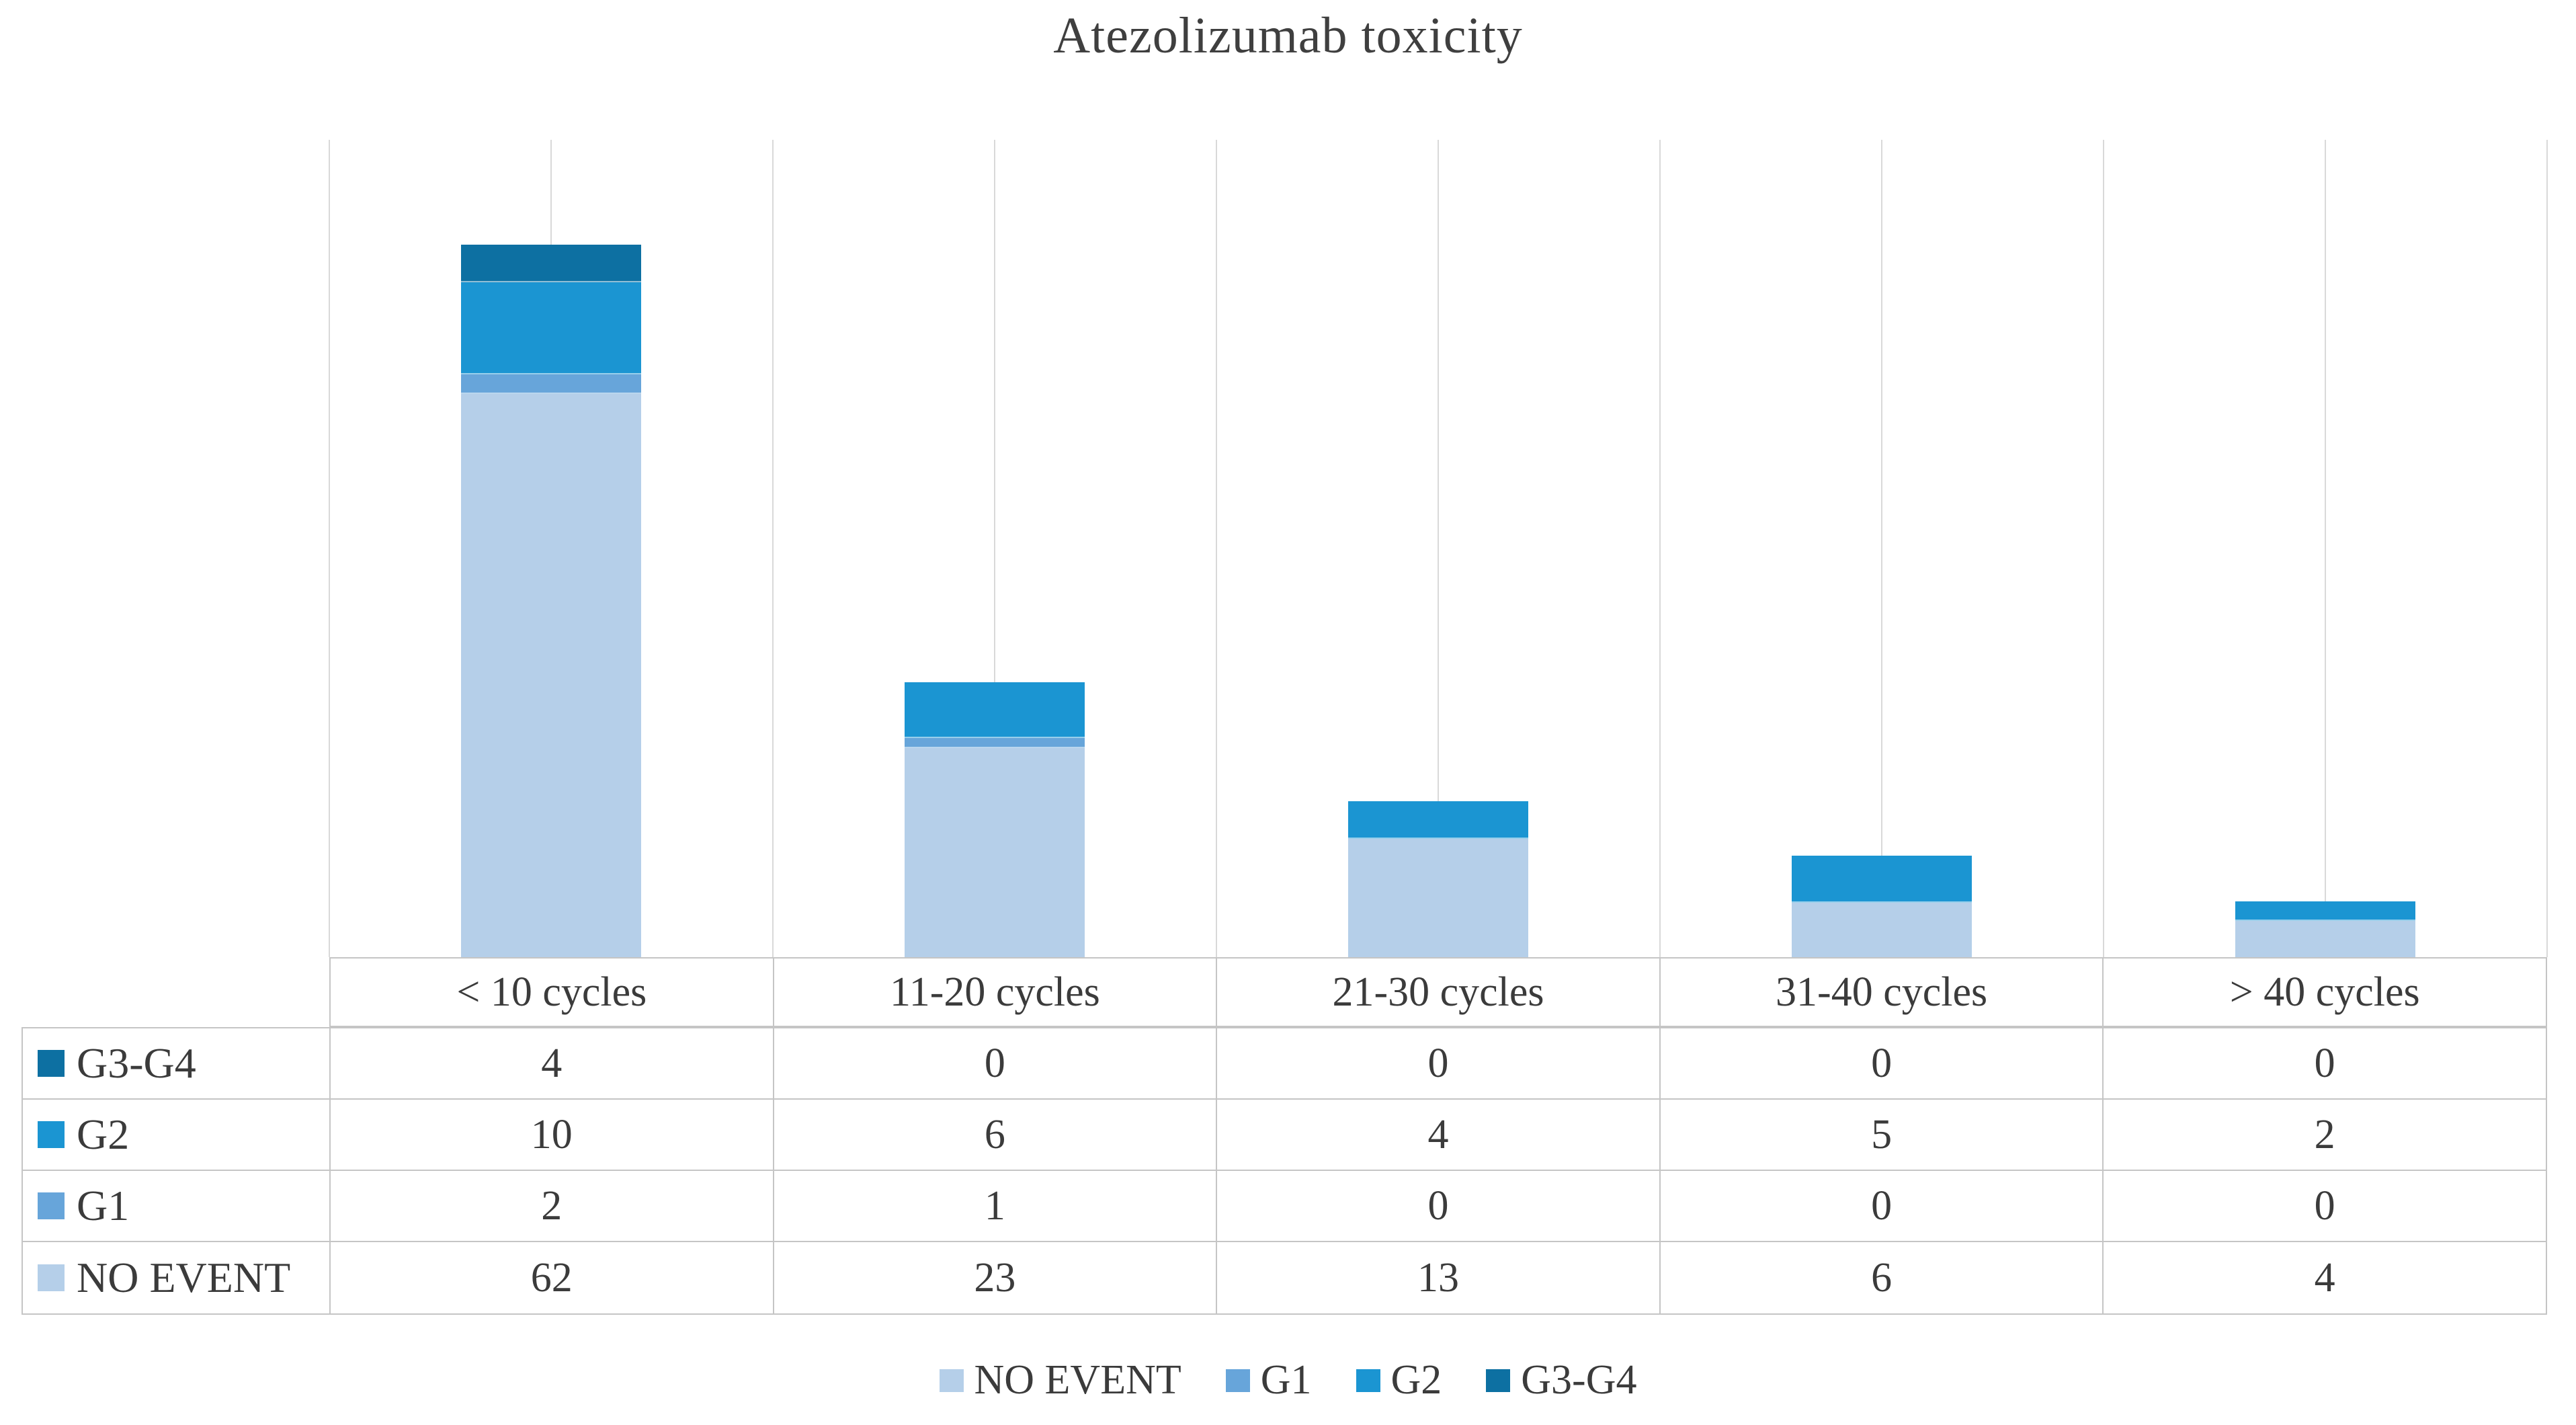  I want to click on table-row-header: G1, so click(177, 1206).